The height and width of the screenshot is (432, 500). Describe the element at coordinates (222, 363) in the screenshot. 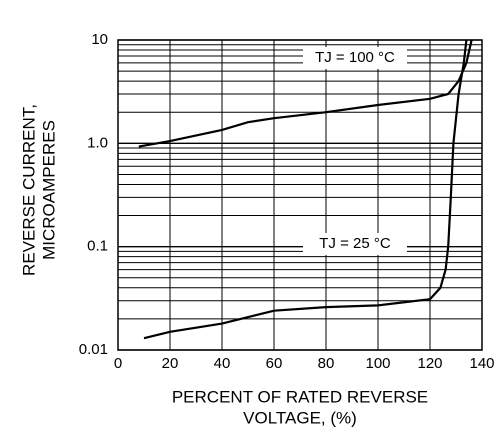

I see `x-tick-label: 40` at that location.